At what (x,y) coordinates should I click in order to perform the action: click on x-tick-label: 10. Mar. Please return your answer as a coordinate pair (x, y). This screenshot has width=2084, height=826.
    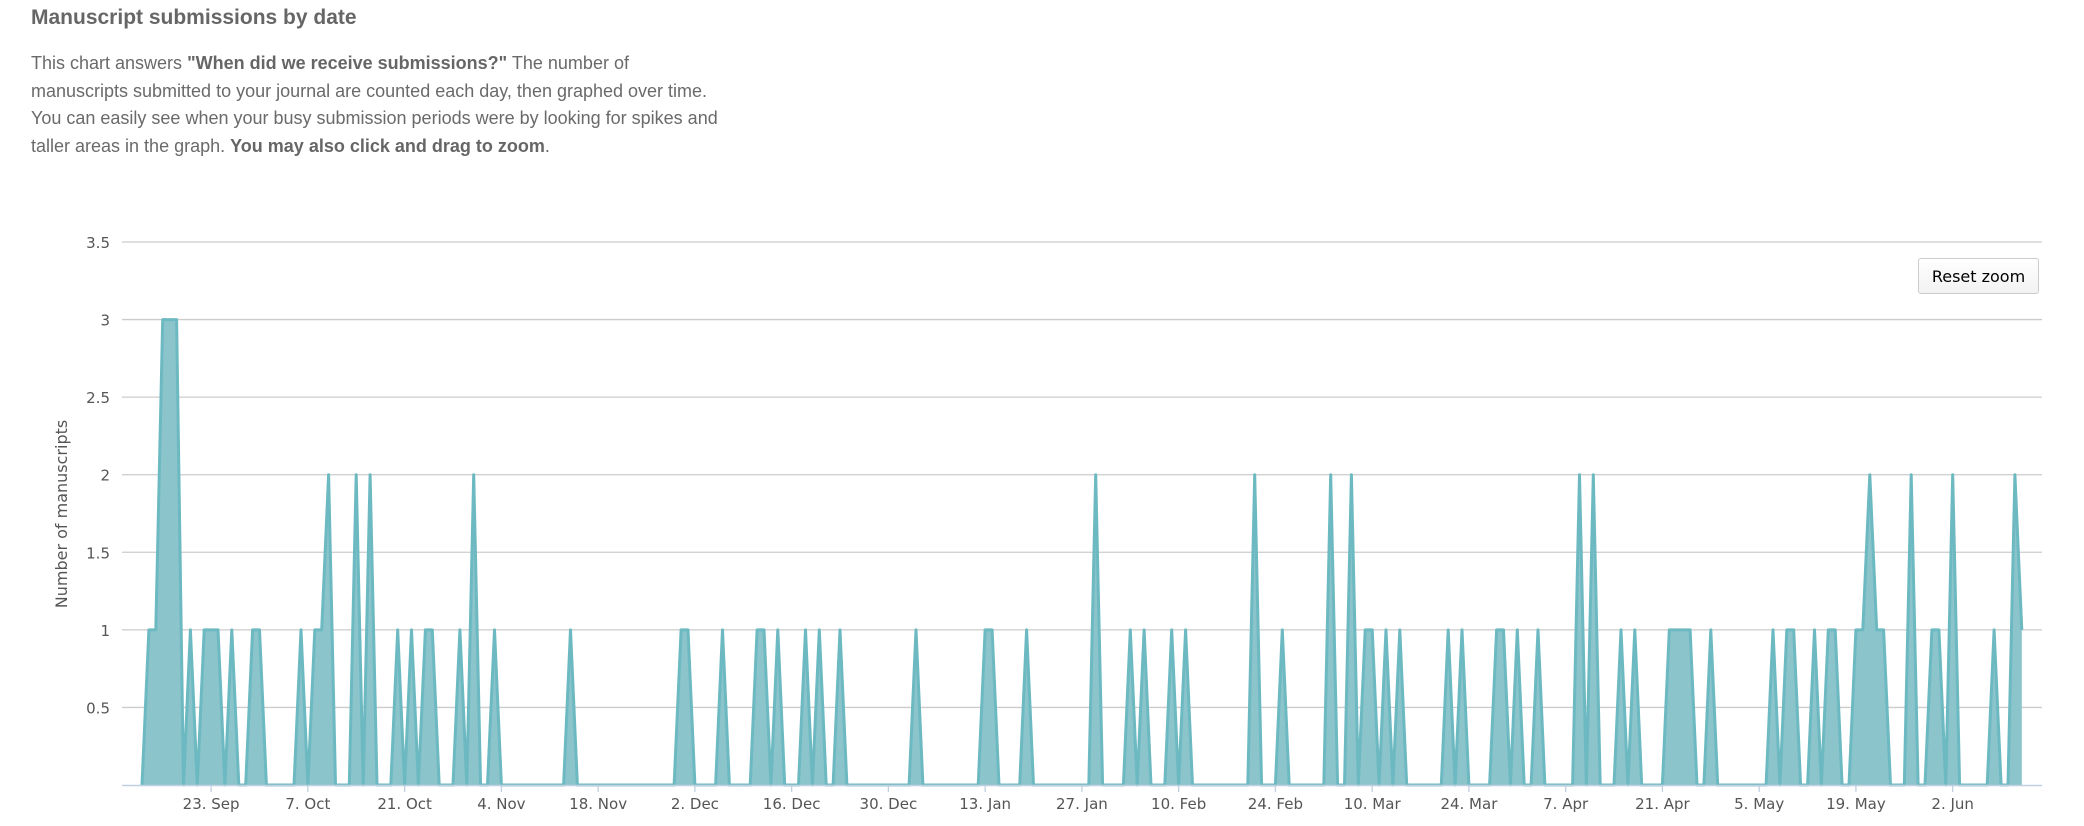
    Looking at the image, I should click on (1373, 804).